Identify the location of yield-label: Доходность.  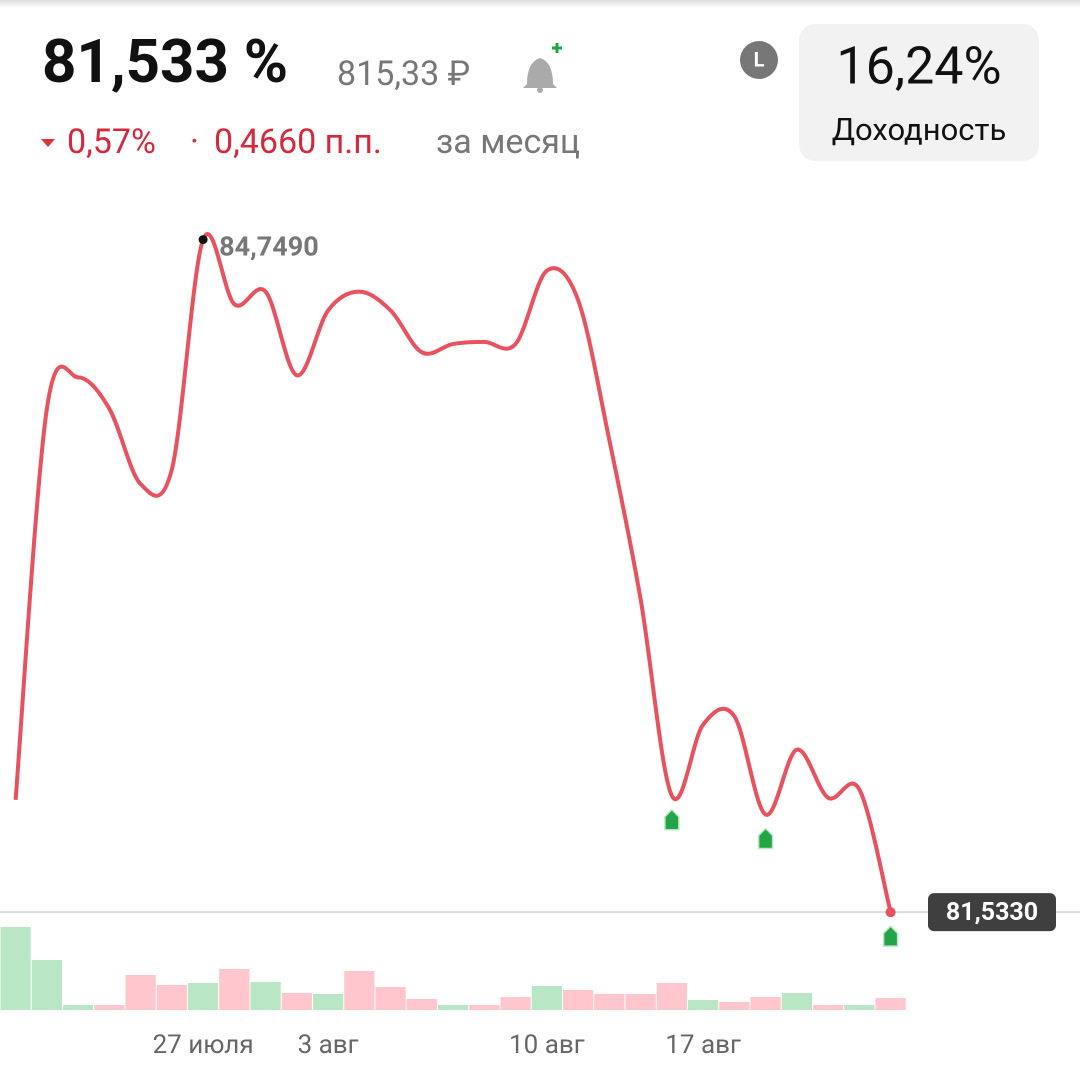
(919, 129).